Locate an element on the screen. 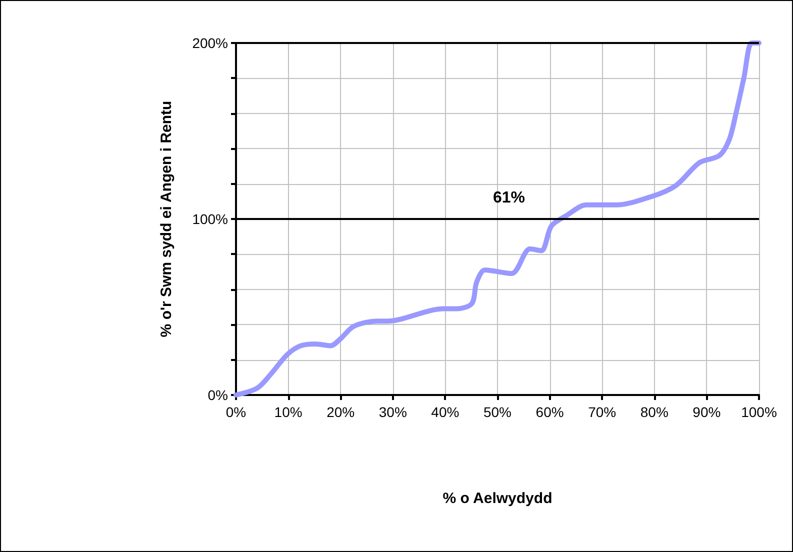 The height and width of the screenshot is (552, 793). x-tick-label: 0% is located at coordinates (236, 412).